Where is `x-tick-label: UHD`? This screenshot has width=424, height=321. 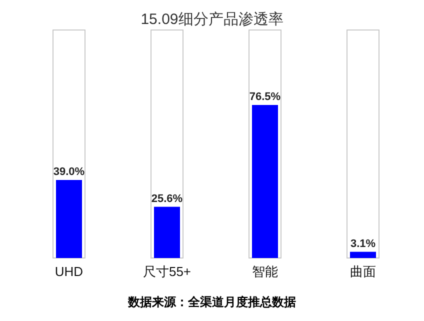
x-tick-label: UHD is located at coordinates (69, 271).